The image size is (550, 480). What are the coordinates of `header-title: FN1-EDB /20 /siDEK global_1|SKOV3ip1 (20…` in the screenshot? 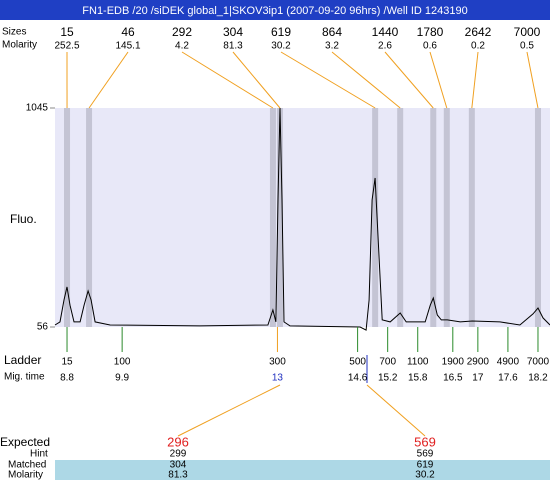 It's located at (274, 11).